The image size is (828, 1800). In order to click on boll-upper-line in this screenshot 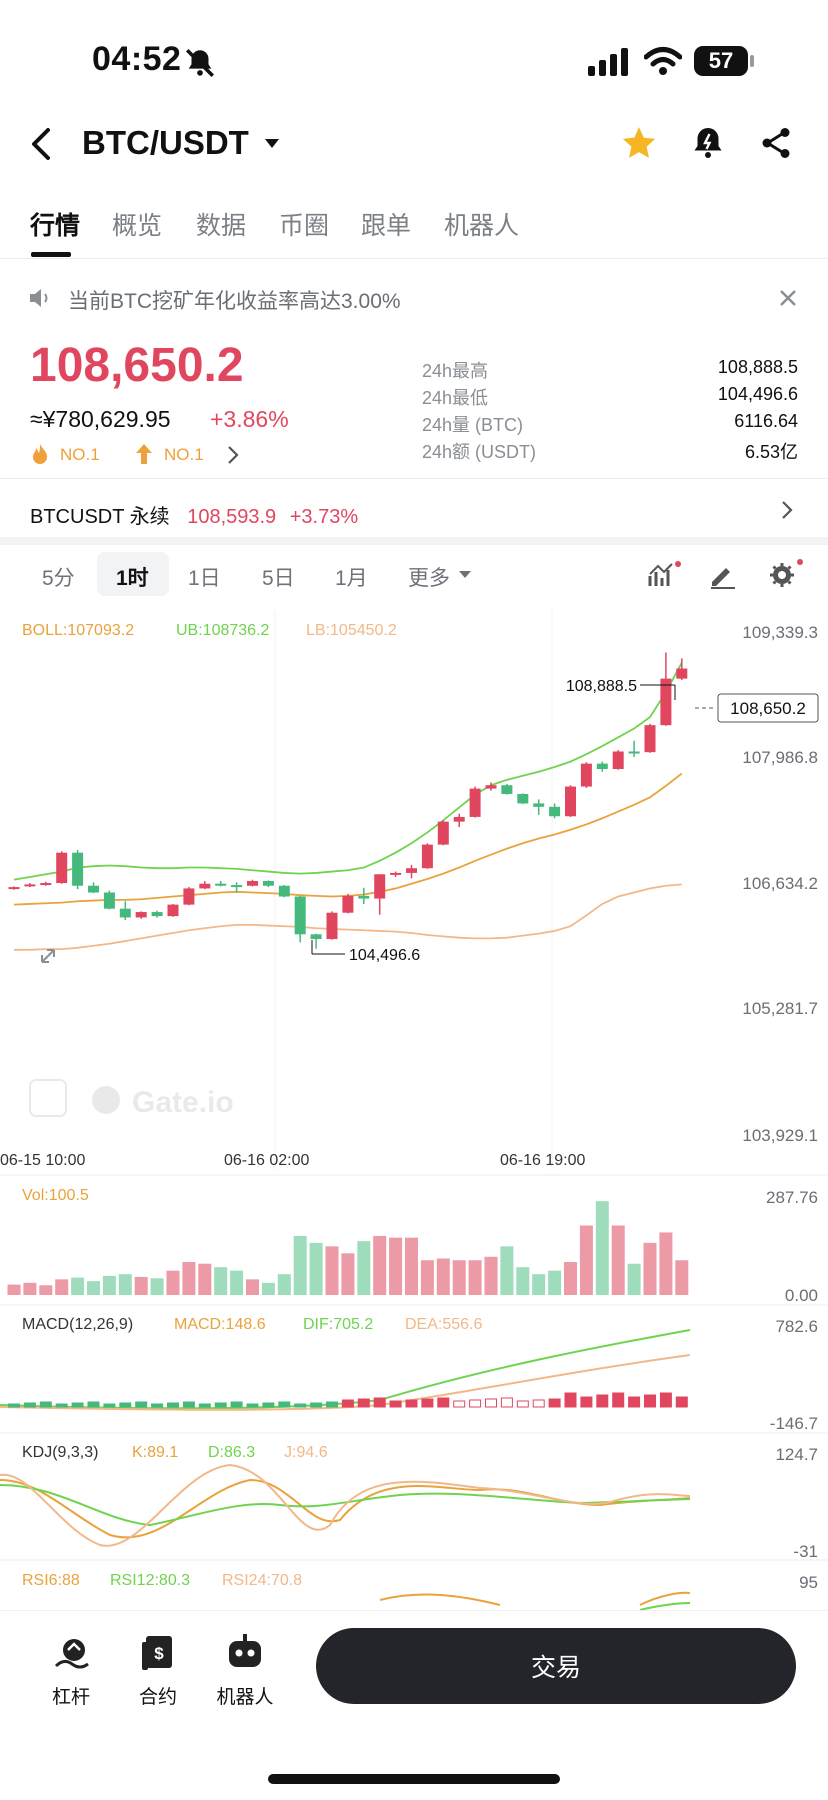, I will do `click(348, 771)`.